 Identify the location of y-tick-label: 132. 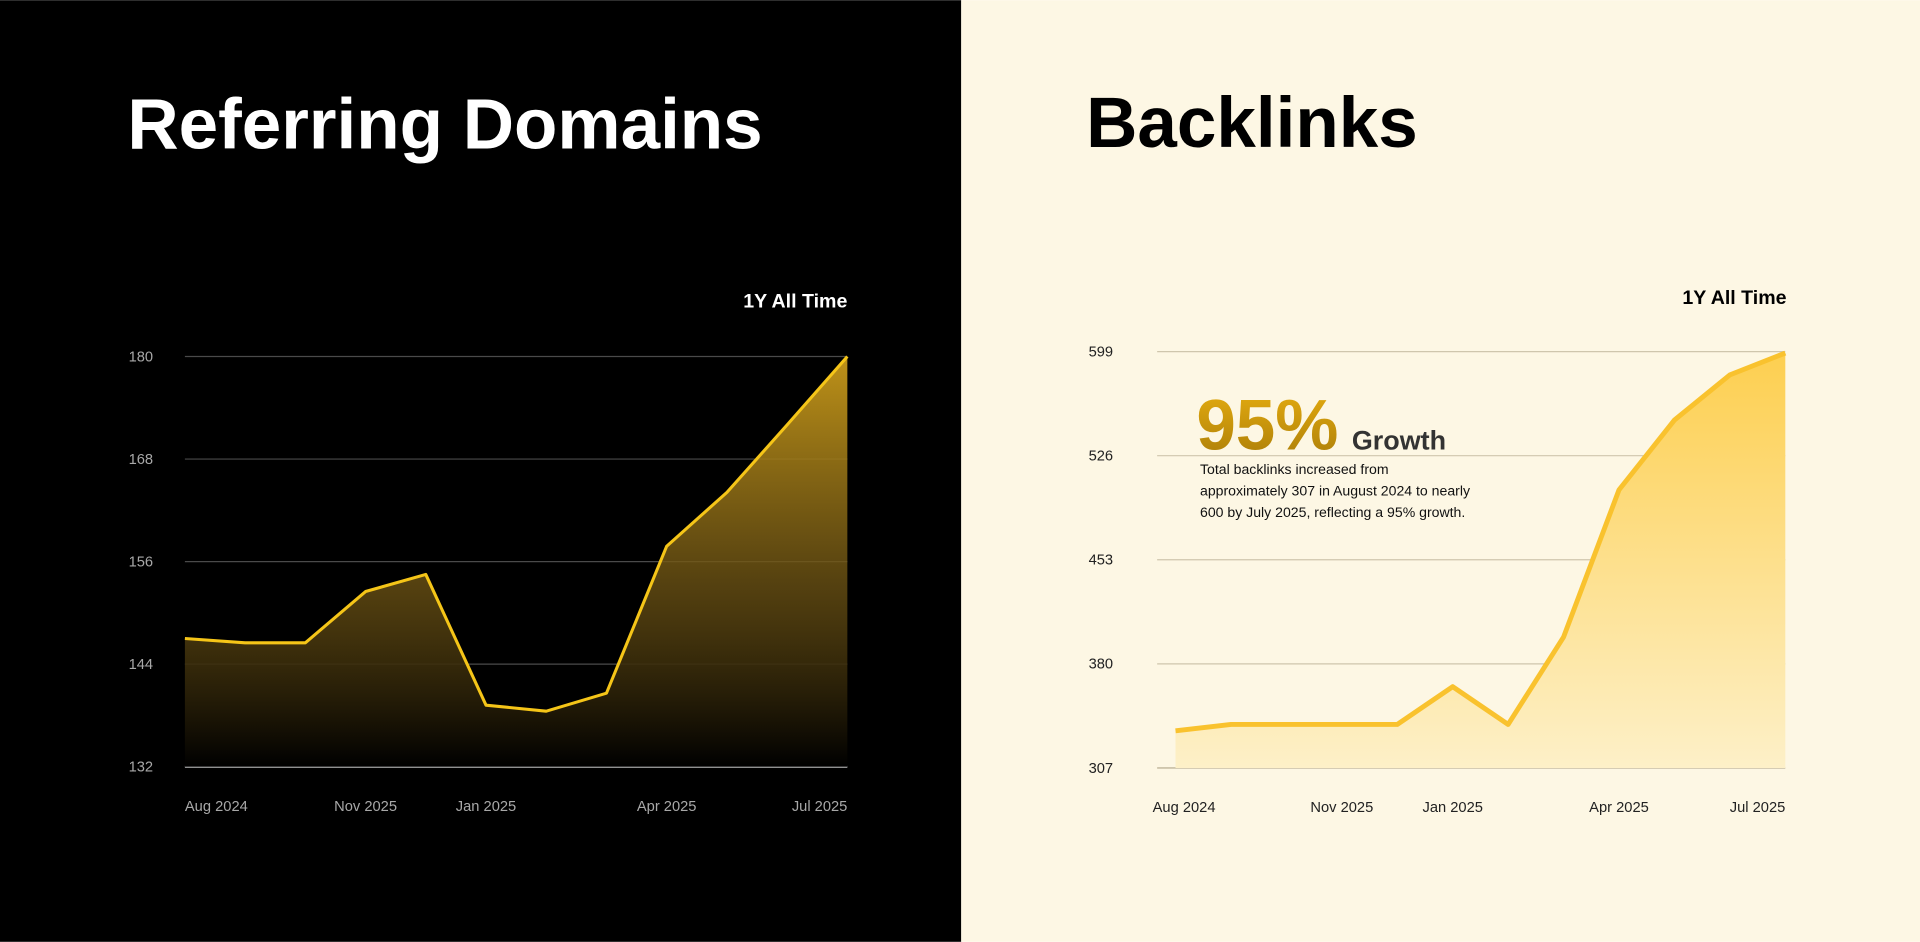
(141, 768).